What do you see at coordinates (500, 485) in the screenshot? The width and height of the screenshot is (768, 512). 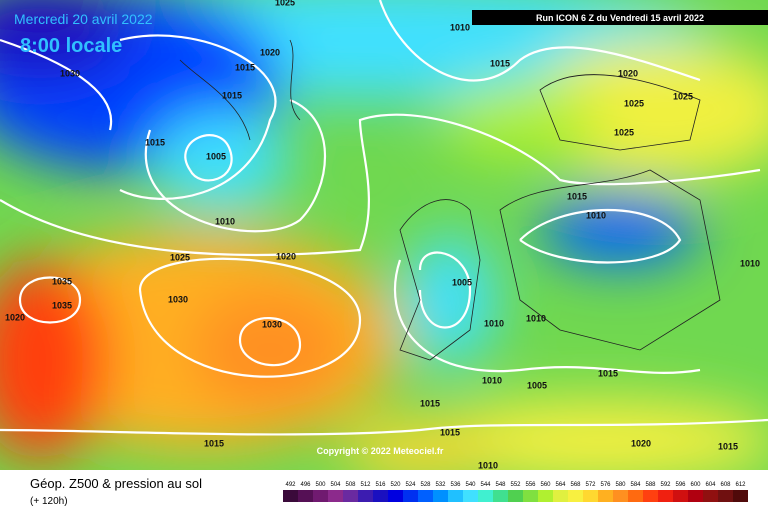 I see `color-scale-label: 548` at bounding box center [500, 485].